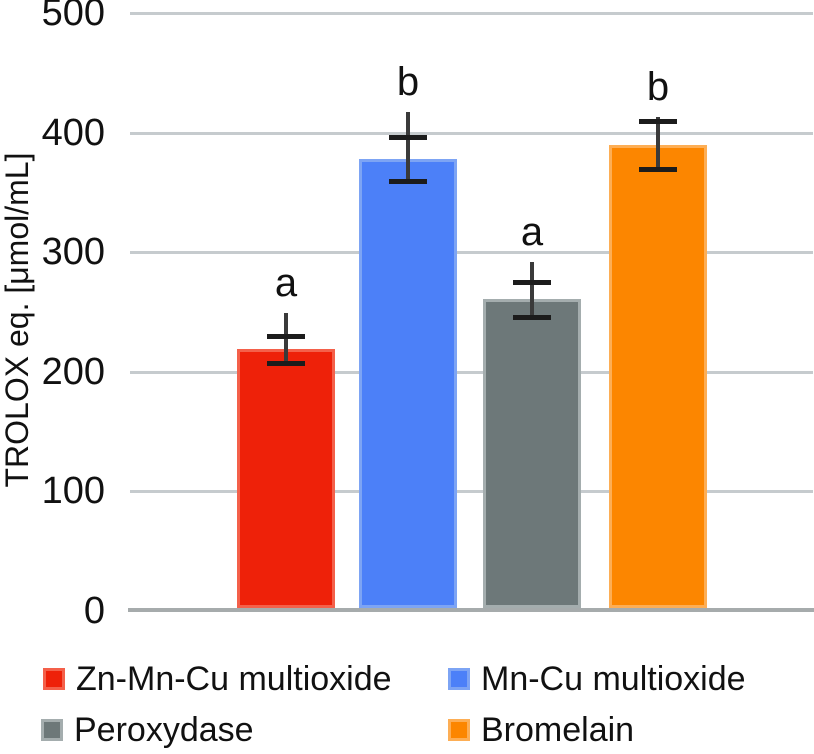 The height and width of the screenshot is (754, 814). Describe the element at coordinates (658, 376) in the screenshot. I see `bar-bromelain` at that location.